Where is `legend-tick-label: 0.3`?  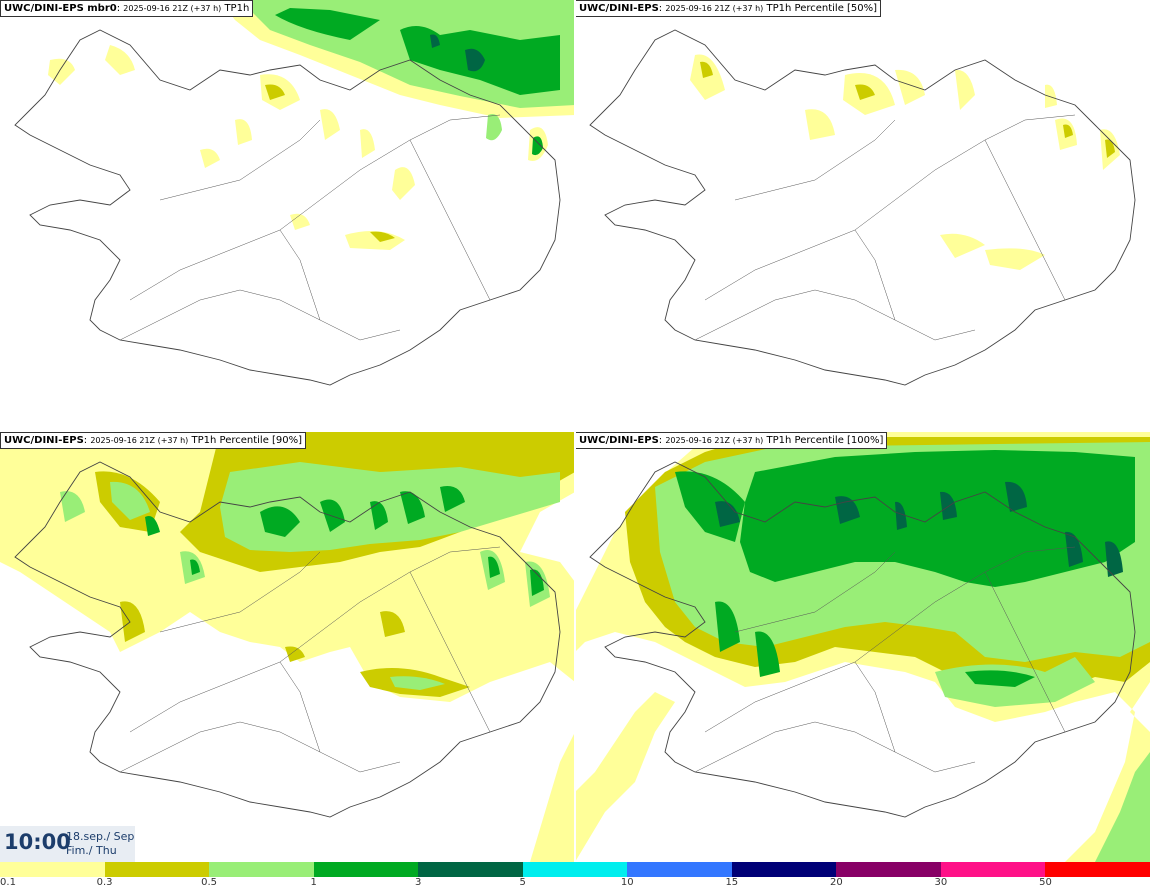
legend-tick-label: 0.3 is located at coordinates (104, 882).